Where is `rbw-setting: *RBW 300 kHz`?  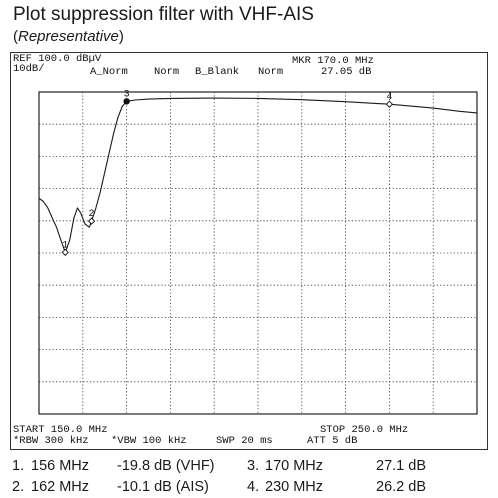 rbw-setting: *RBW 300 kHz is located at coordinates (51, 441).